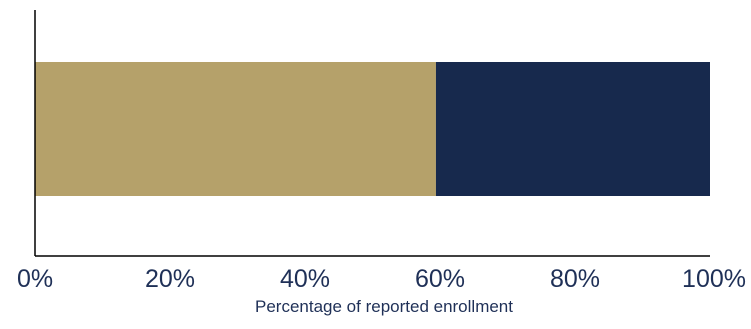  What do you see at coordinates (381, 279) in the screenshot?
I see `x-tick-labels: 0% 20% 40% 60% 80% 100%` at bounding box center [381, 279].